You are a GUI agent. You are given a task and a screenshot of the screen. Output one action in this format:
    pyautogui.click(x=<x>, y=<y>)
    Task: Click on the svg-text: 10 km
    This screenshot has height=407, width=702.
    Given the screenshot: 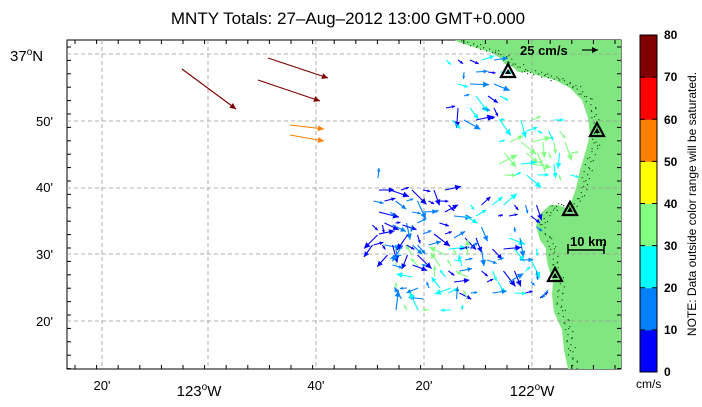 What is the action you would take?
    pyautogui.click(x=588, y=241)
    